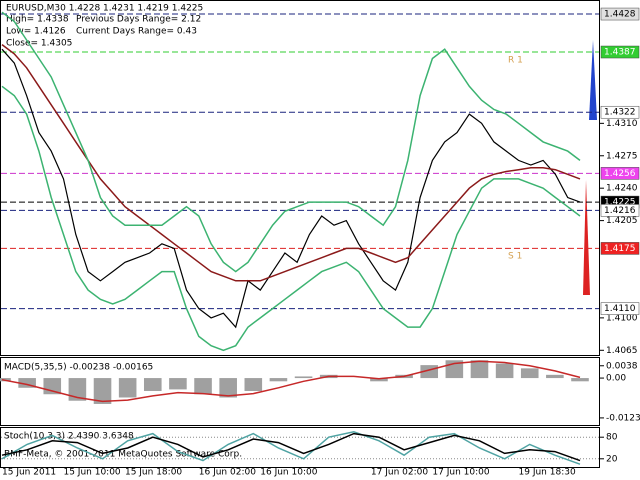 The width and height of the screenshot is (640, 480). I want to click on y-tick-label: 1.4275, so click(622, 156).